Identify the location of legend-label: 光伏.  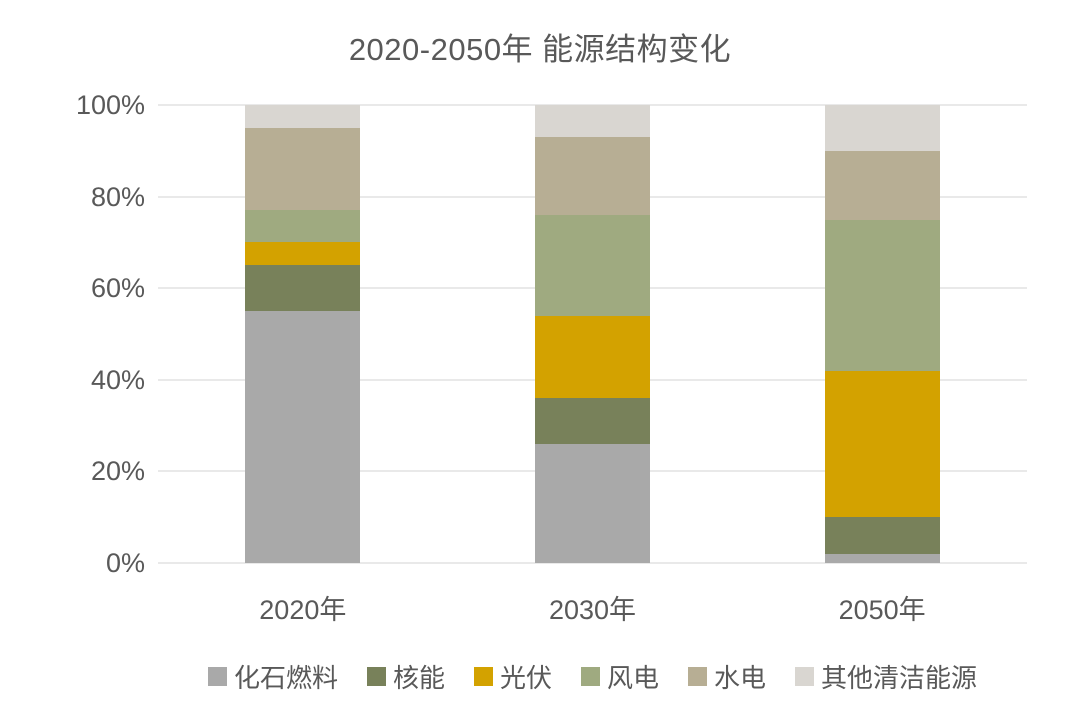
(525, 678).